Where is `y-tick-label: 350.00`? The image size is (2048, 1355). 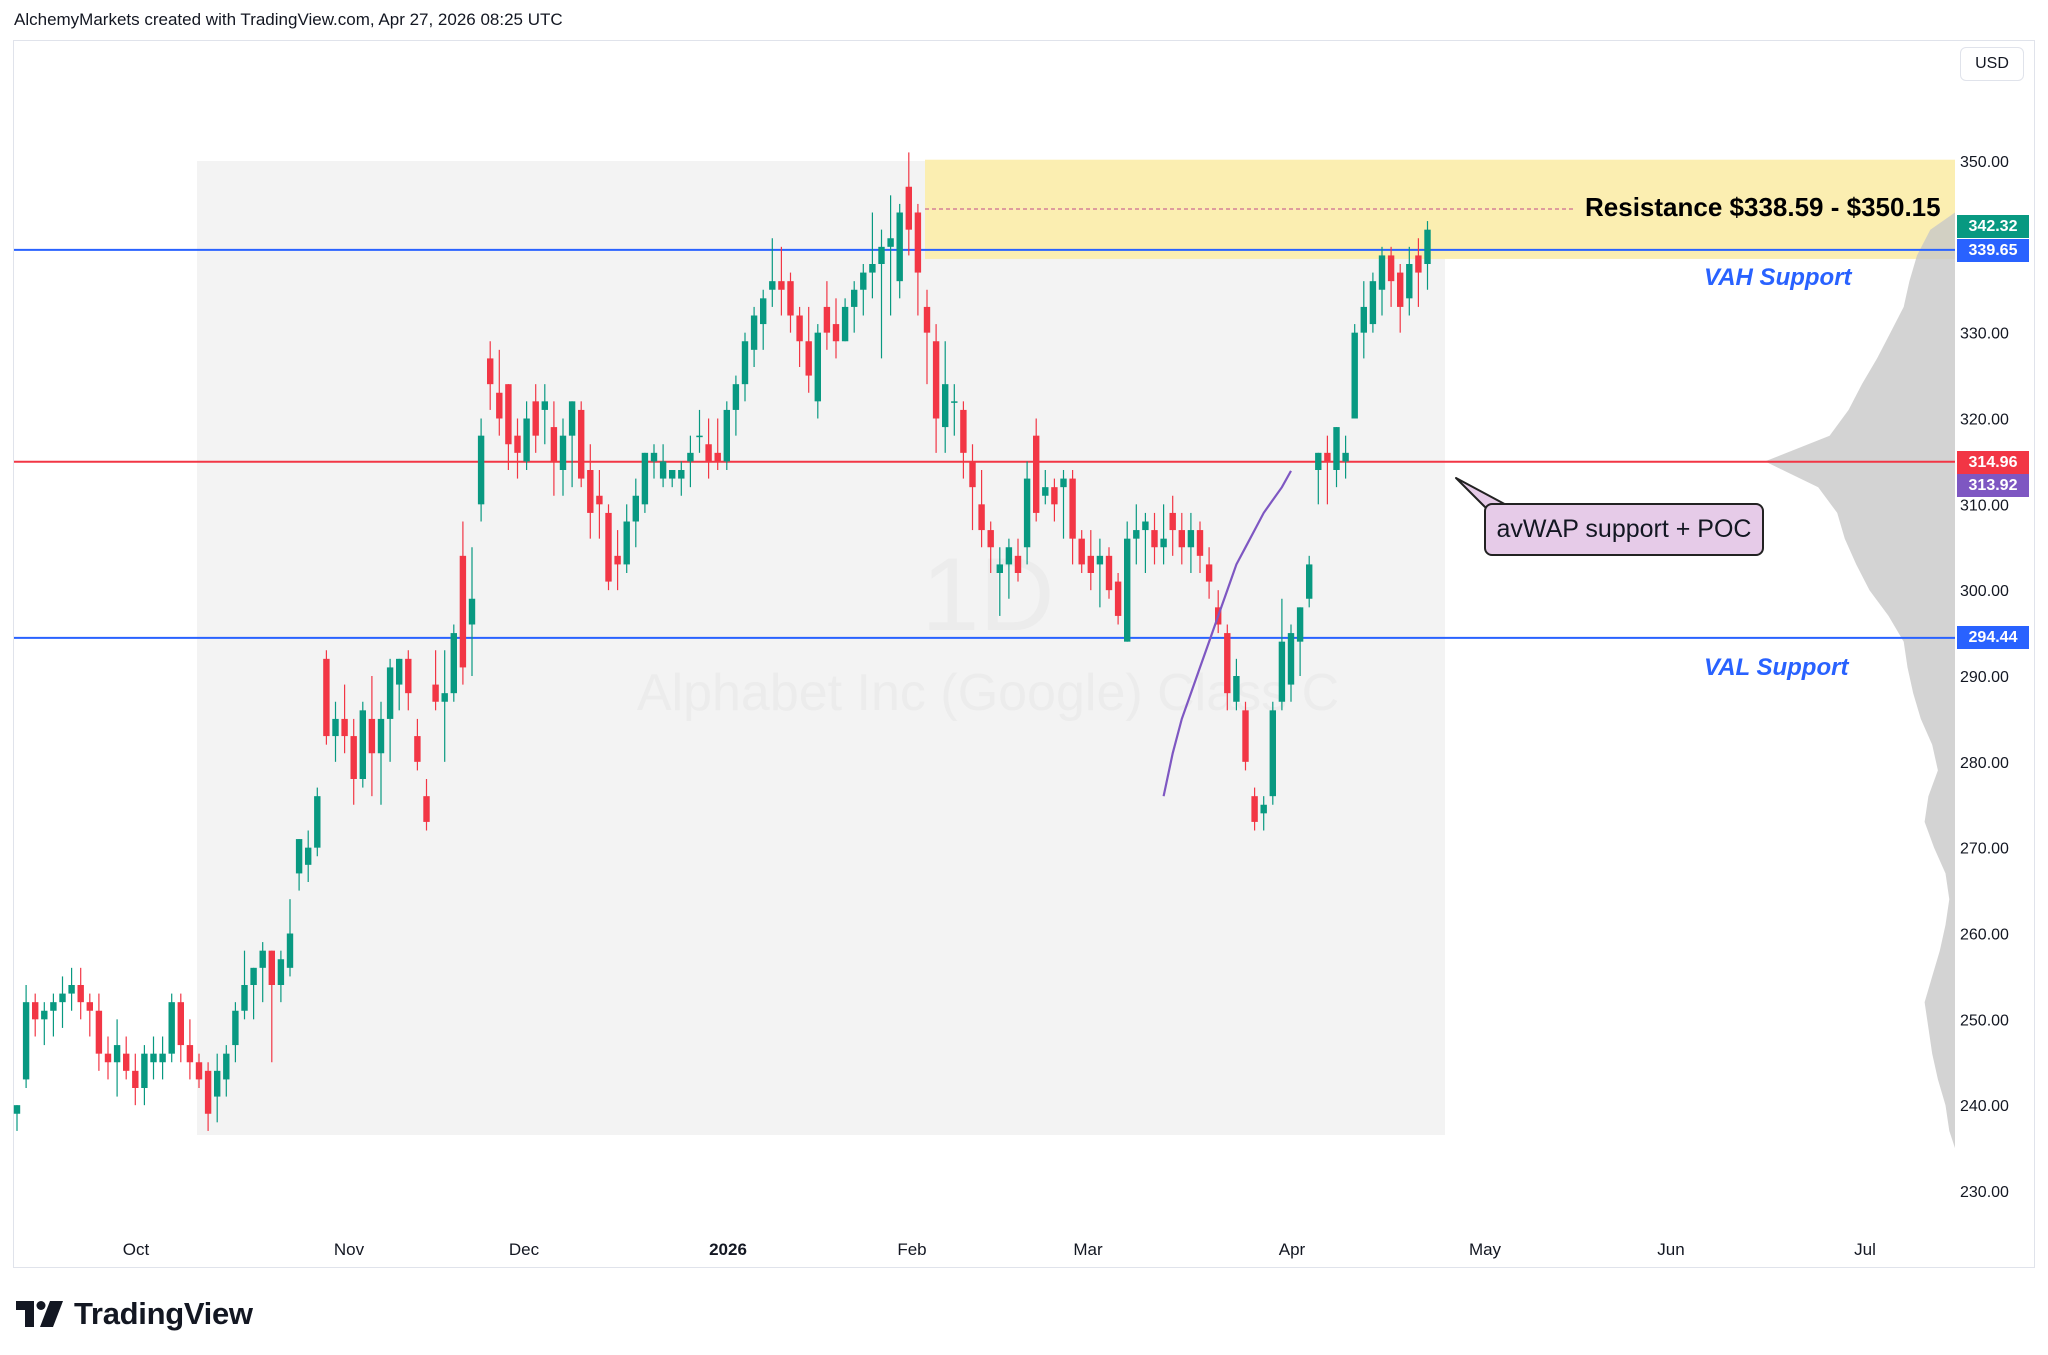
y-tick-label: 350.00 is located at coordinates (1984, 162).